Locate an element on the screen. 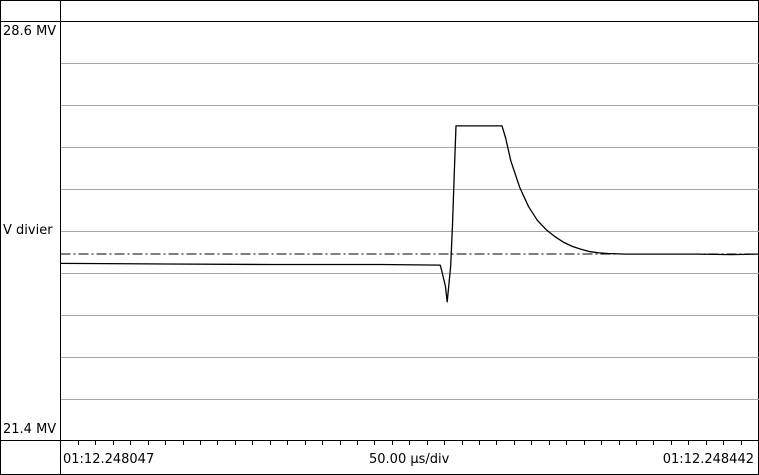 This screenshot has width=759, height=475. y-axis-center-label: V divier is located at coordinates (28, 230).